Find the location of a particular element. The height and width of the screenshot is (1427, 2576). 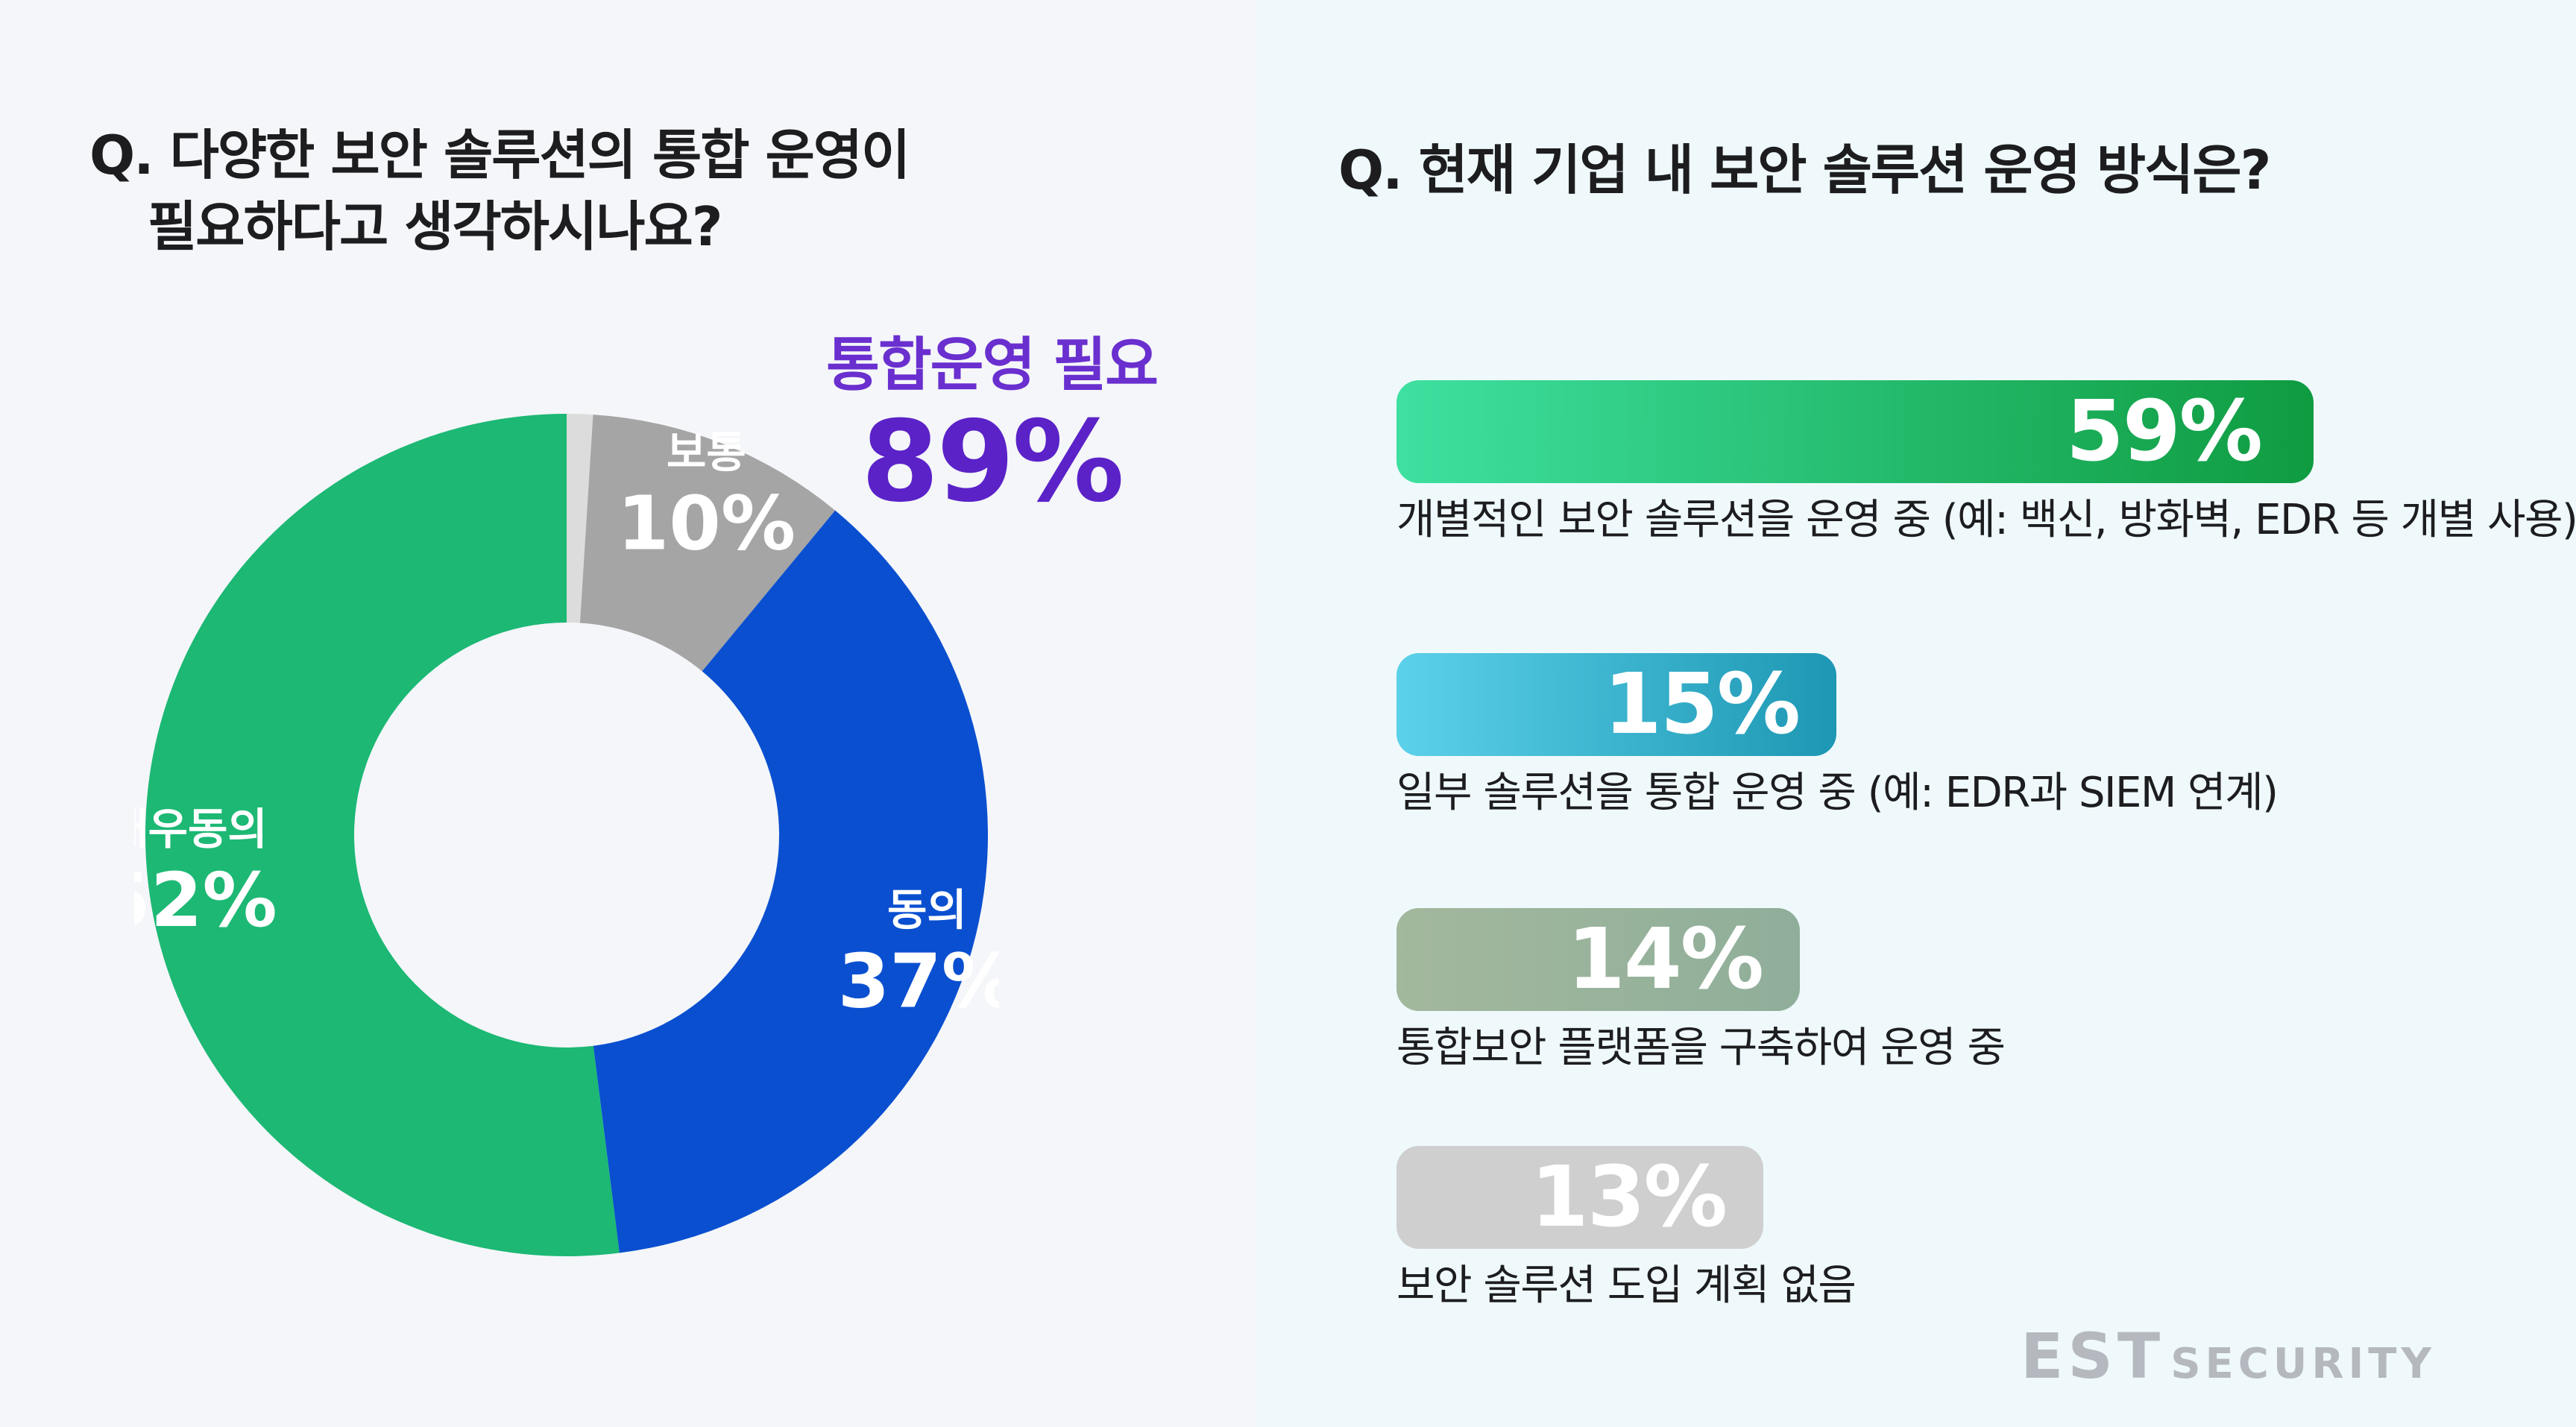

bar-row-1: 15% 일부 솔루션을 통합 운영 중 (예: EDR과 SIEM 연계) is located at coordinates (1837, 737).